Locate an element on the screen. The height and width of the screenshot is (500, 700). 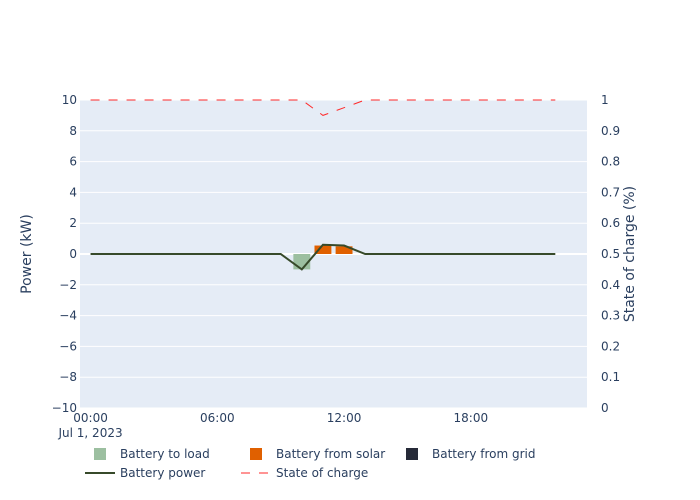
x-tick-sublabel: Jul 1, 2023 is located at coordinates (90, 433).